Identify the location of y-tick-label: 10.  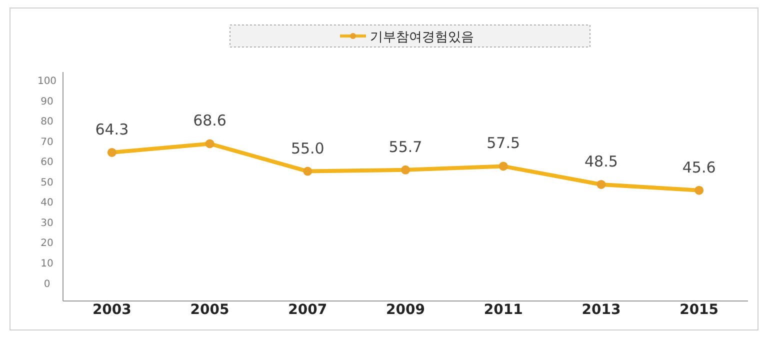
(47, 264).